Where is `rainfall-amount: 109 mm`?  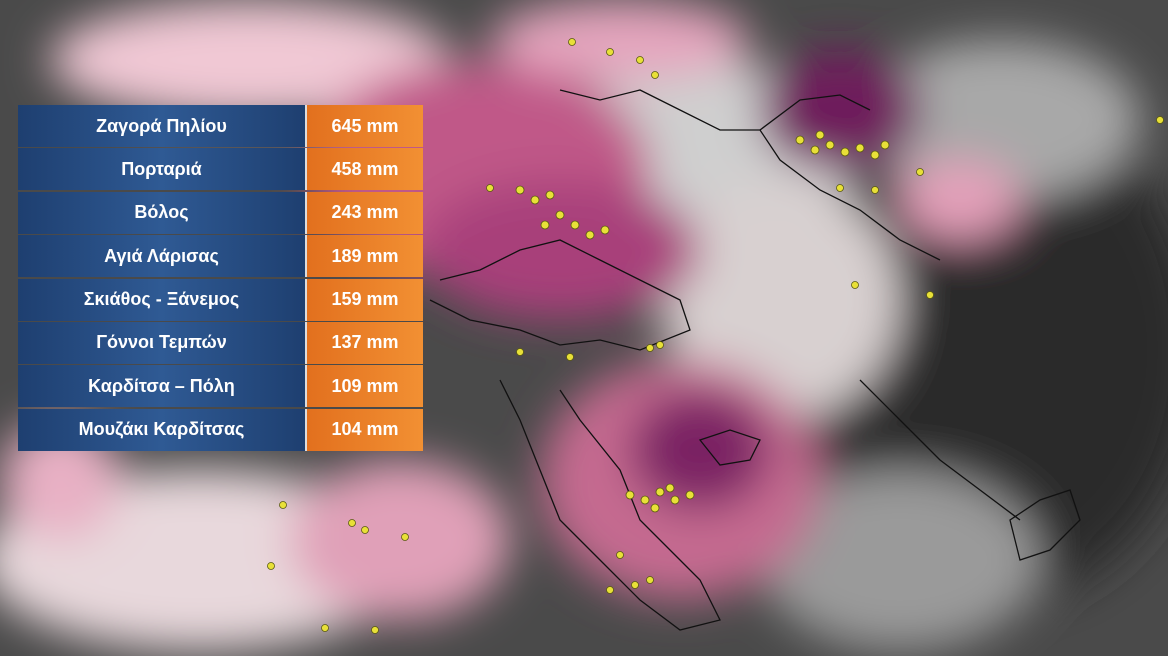 rainfall-amount: 109 mm is located at coordinates (365, 386).